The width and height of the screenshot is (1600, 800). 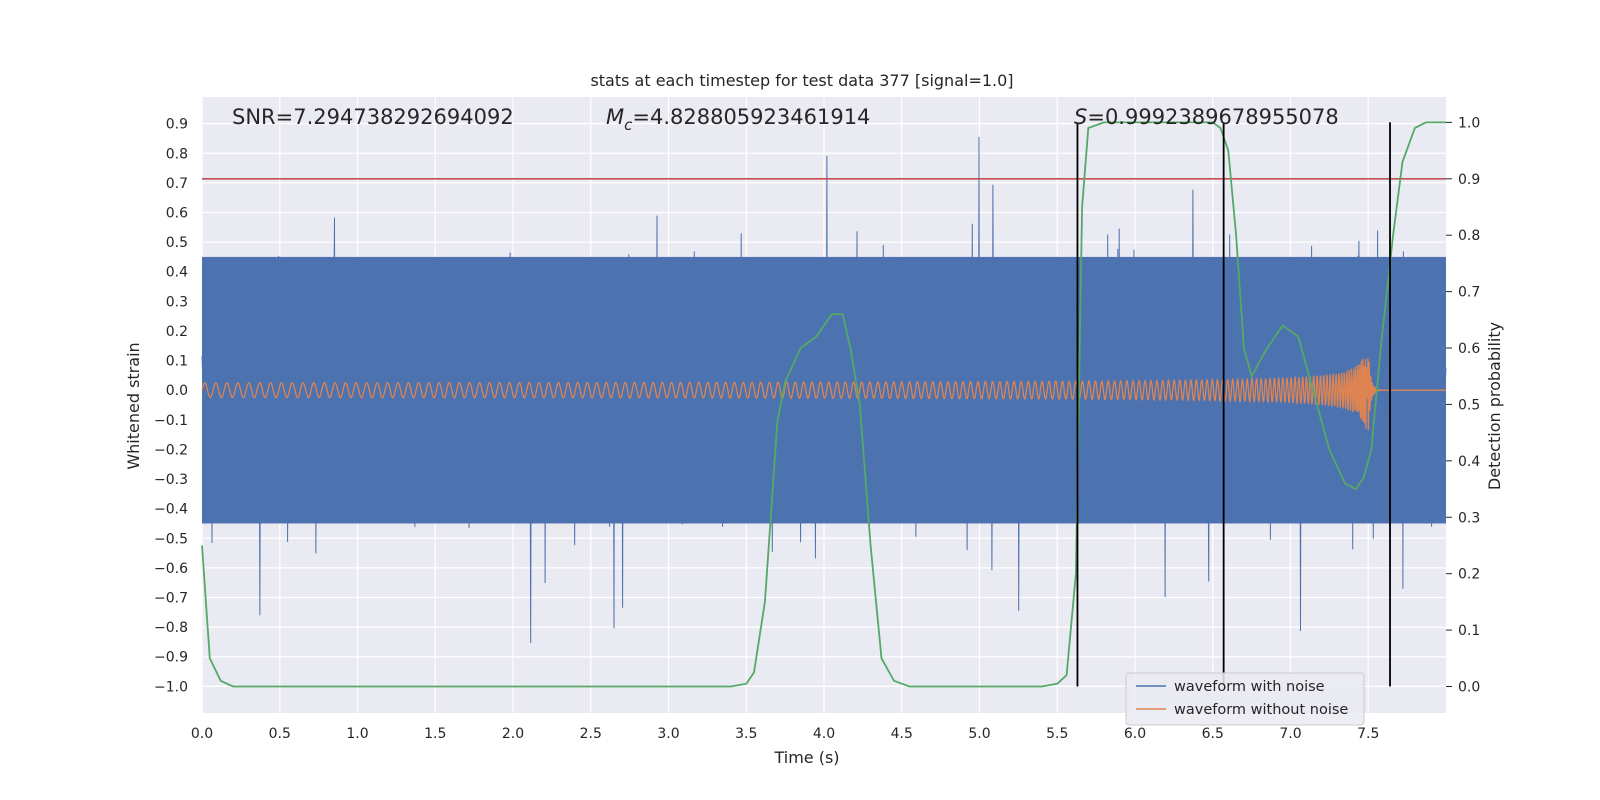 What do you see at coordinates (171, 421) in the screenshot?
I see `y-tick-label: −0.1` at bounding box center [171, 421].